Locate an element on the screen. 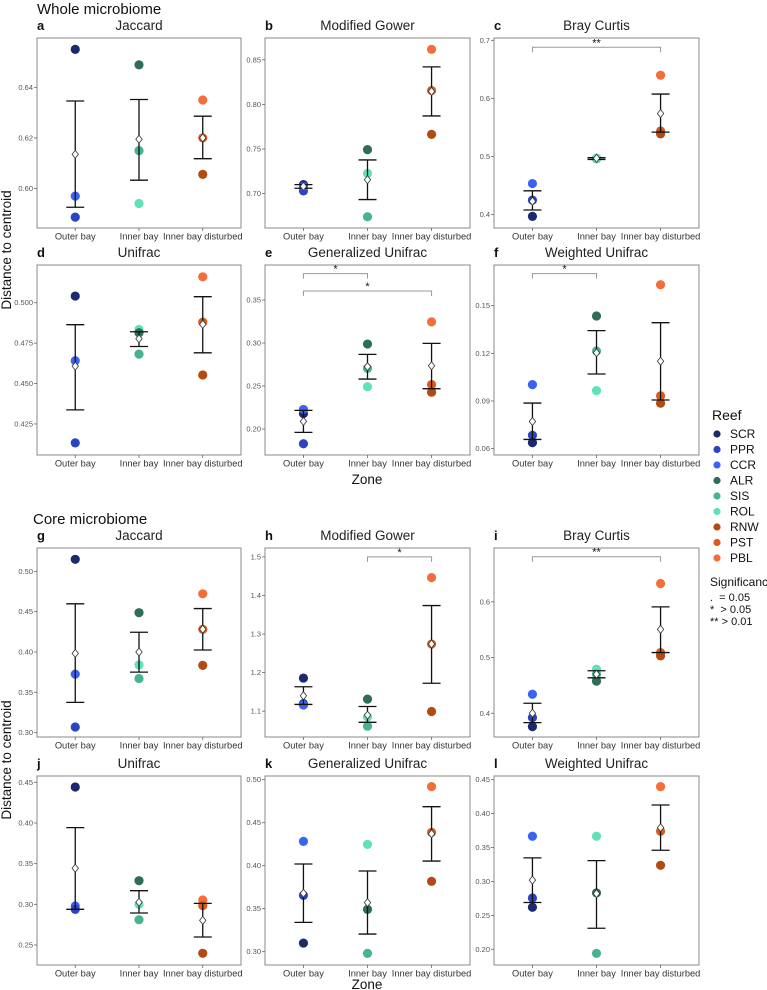 This screenshot has width=767, height=990. panel-letter: j is located at coordinates (38, 763).